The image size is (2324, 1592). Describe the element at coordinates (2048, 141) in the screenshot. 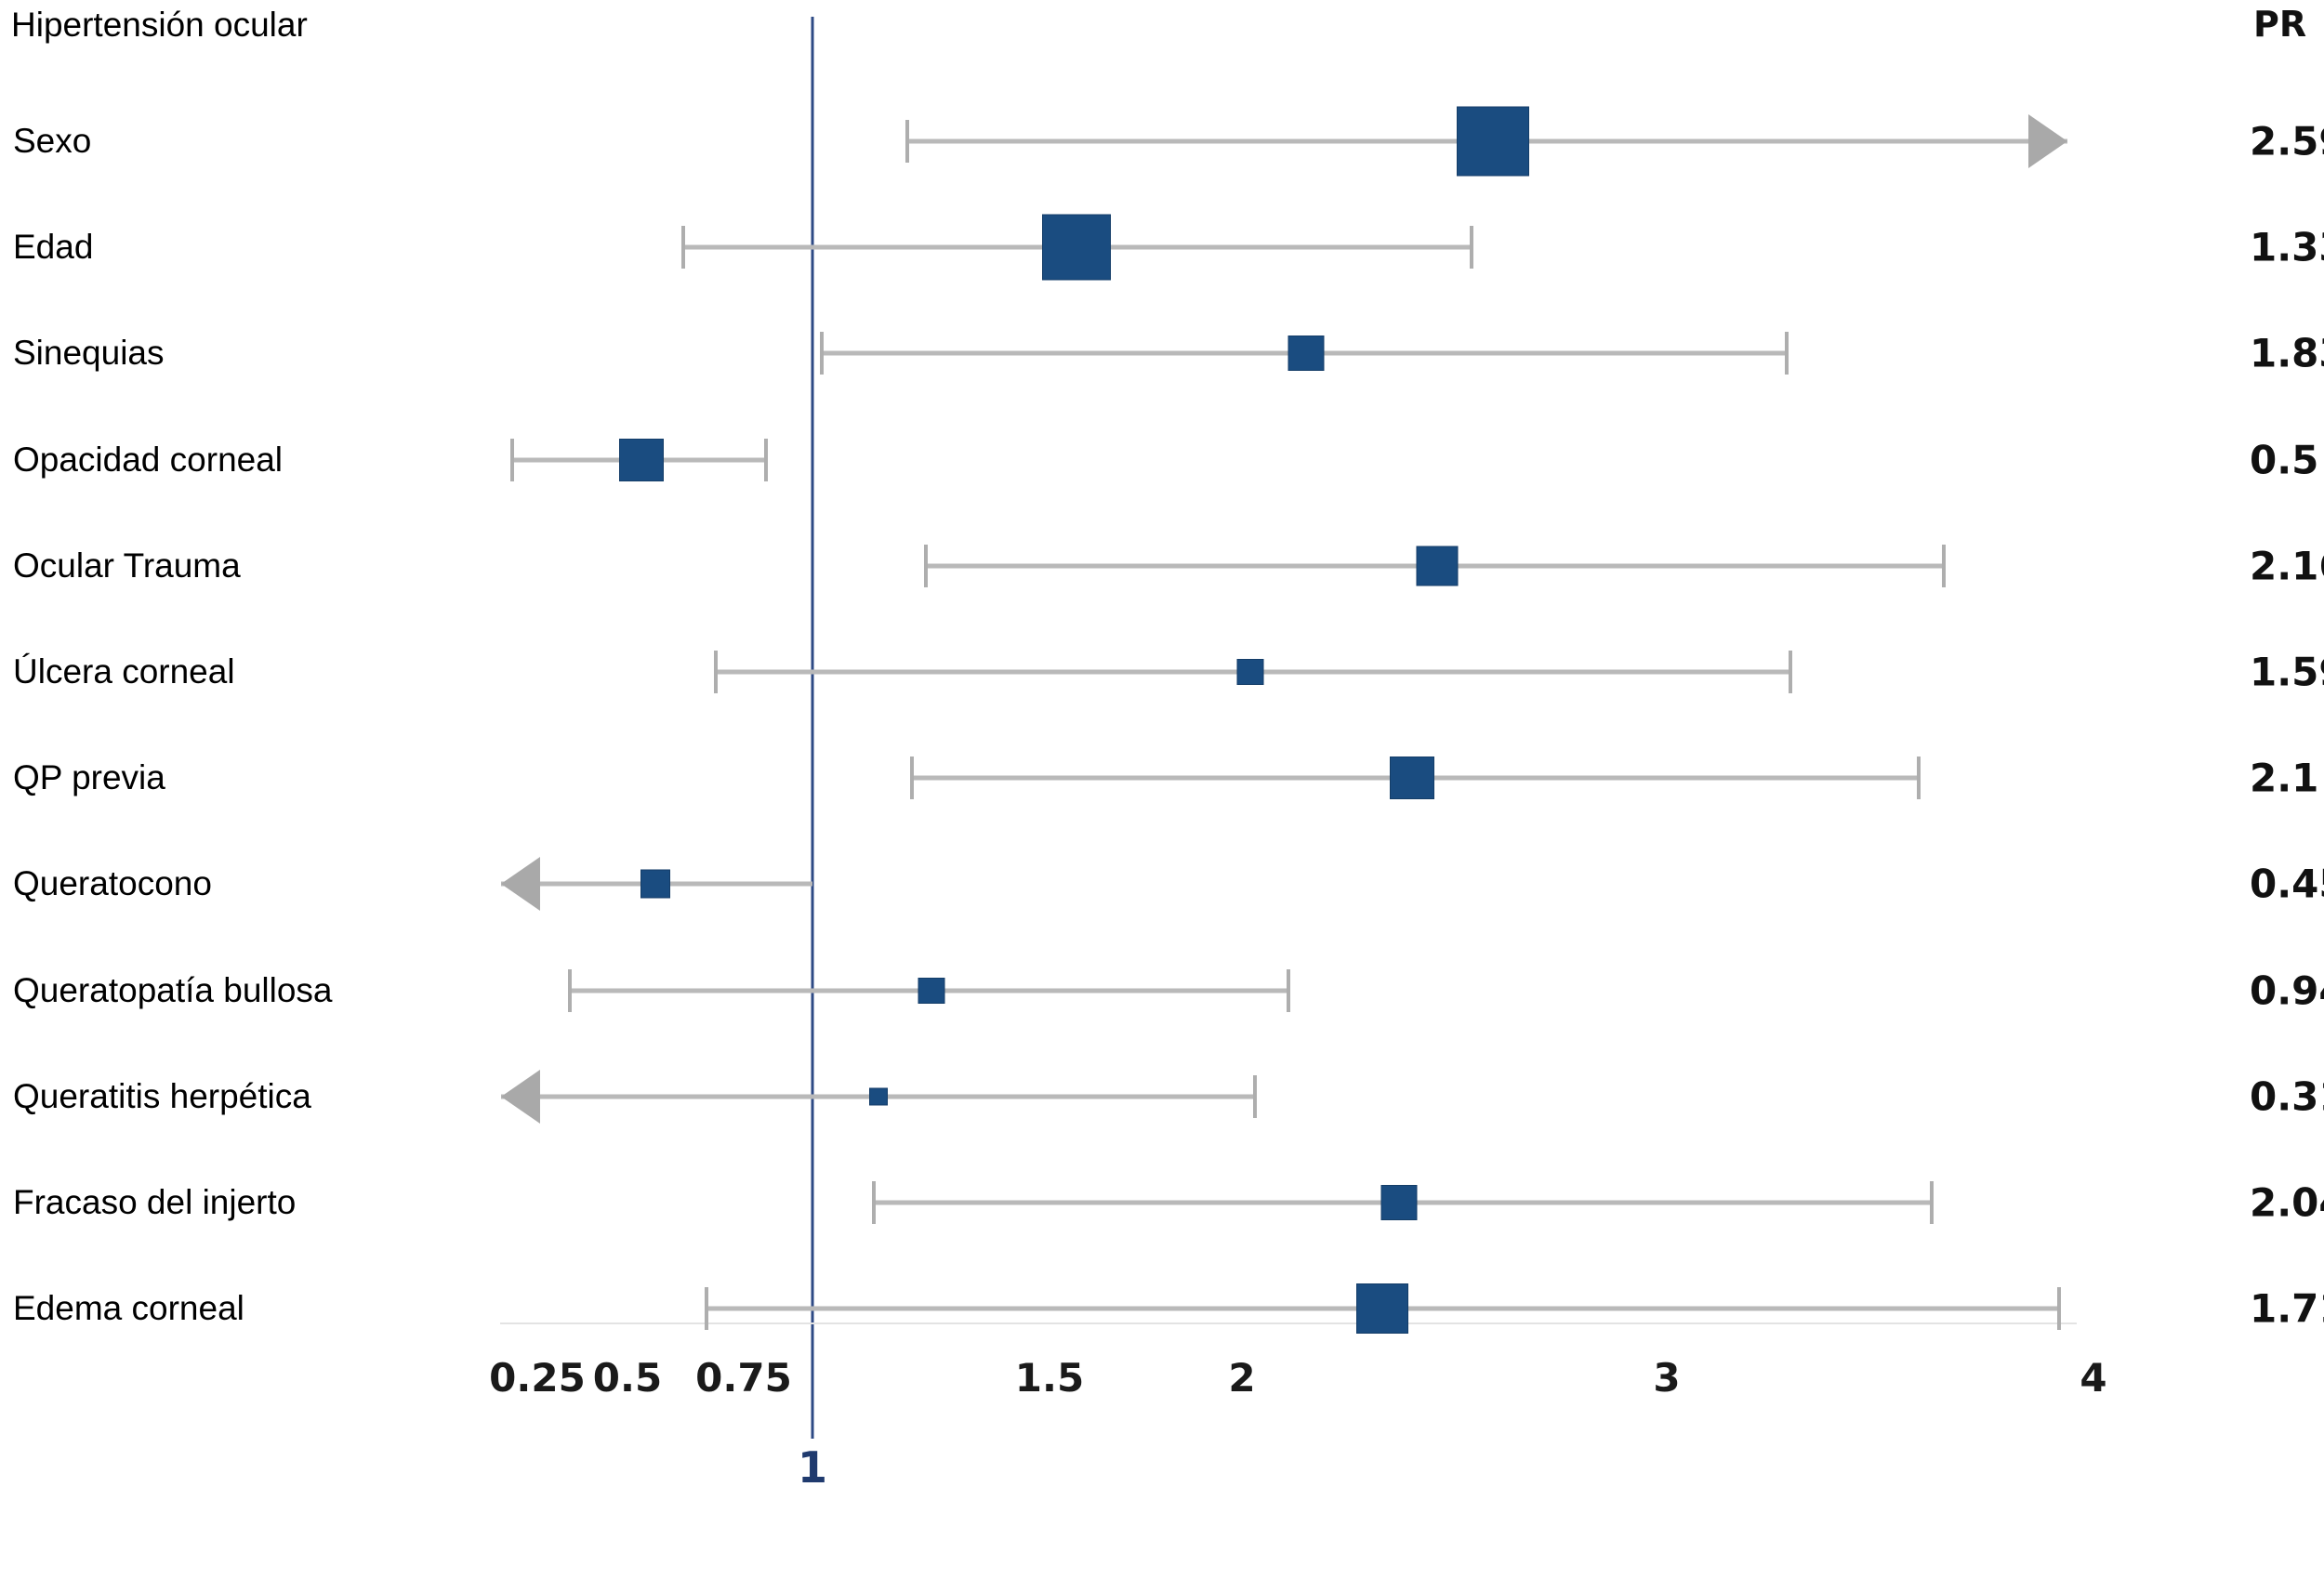

I see `arrow-right-icon` at that location.